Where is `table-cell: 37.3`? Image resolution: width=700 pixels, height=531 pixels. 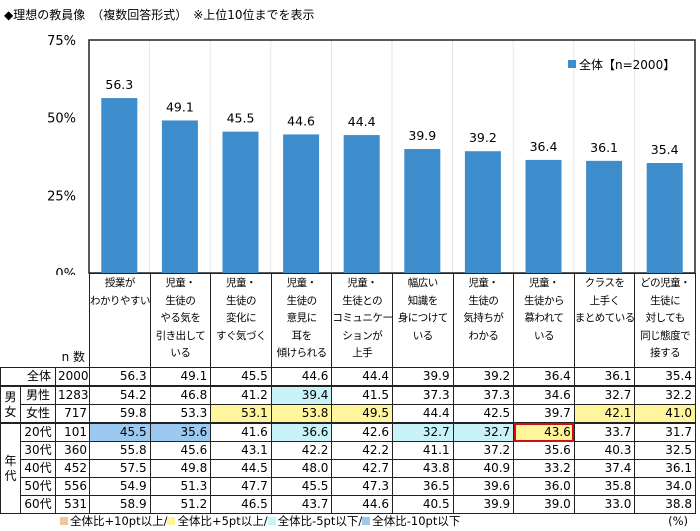 table-cell: 37.3 is located at coordinates (423, 395).